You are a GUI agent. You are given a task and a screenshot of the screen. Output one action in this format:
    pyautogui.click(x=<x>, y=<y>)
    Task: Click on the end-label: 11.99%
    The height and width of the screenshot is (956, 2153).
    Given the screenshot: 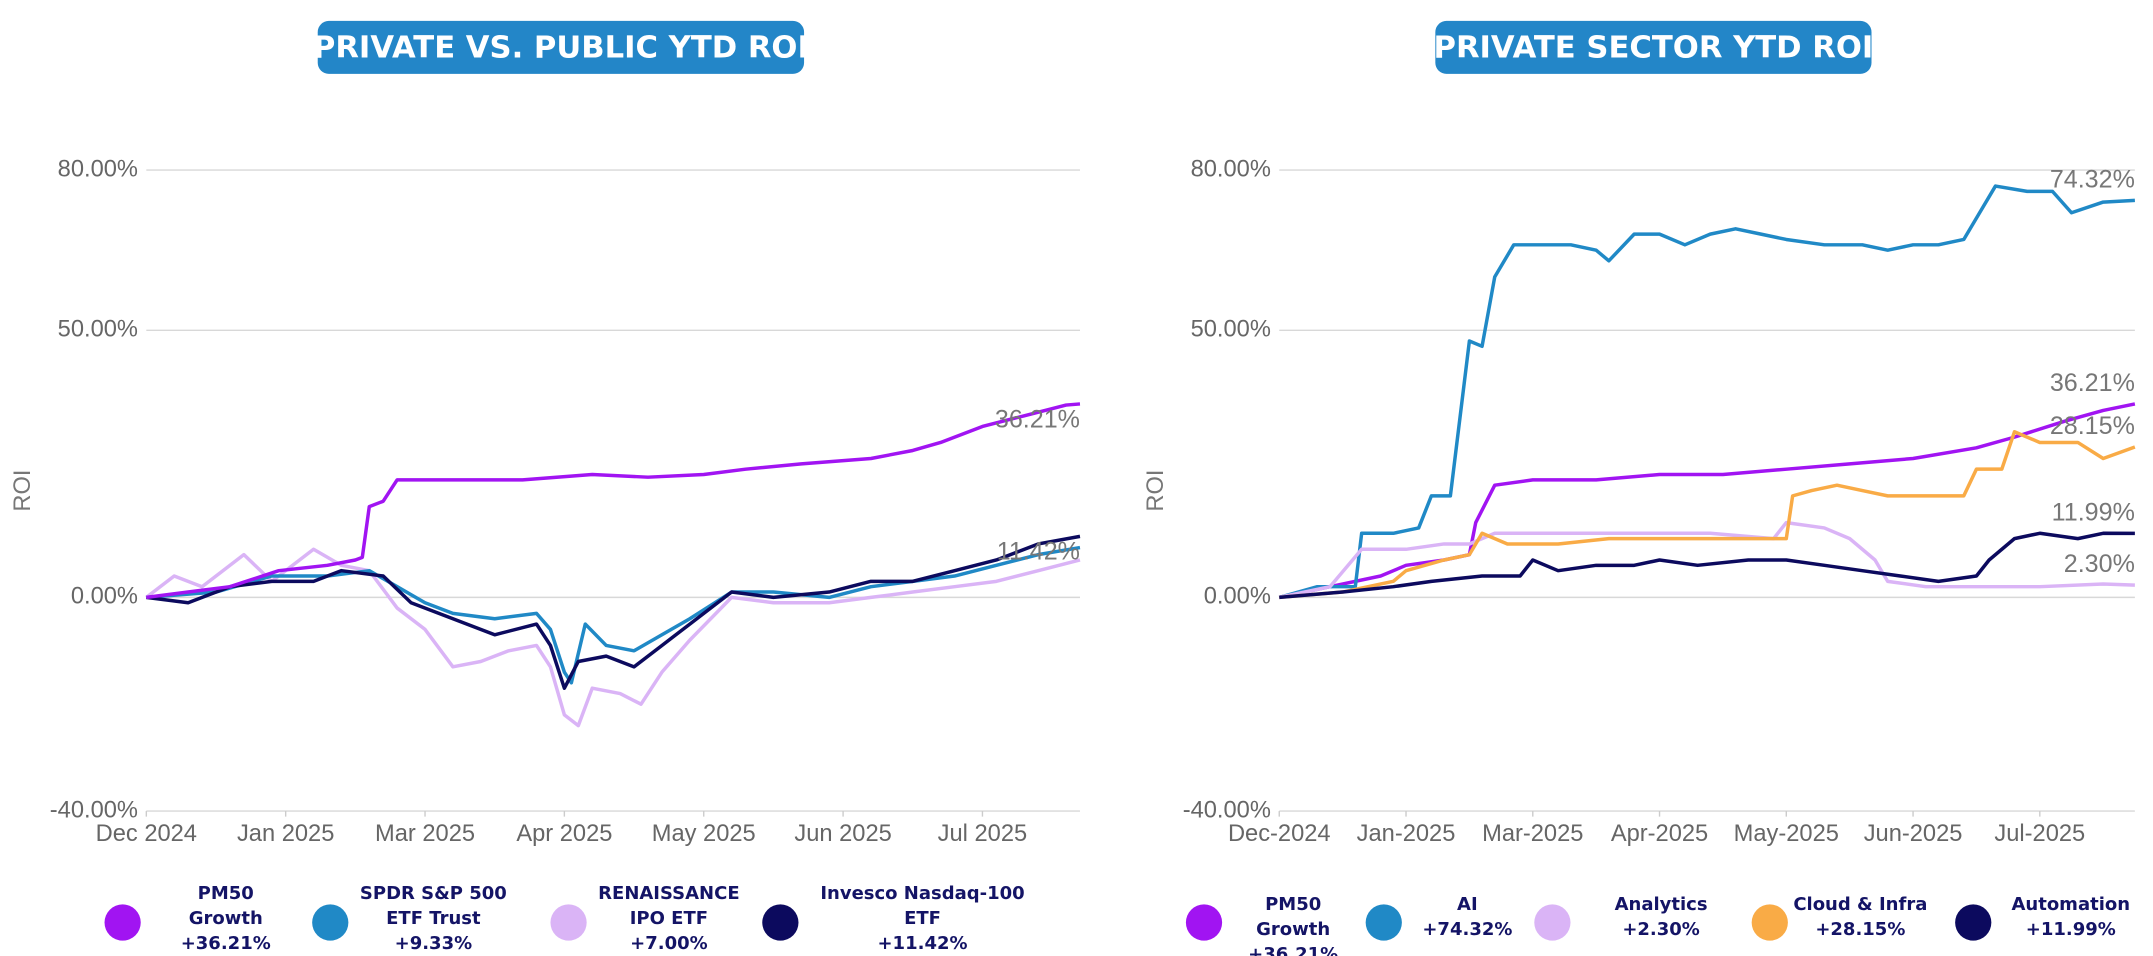 What is the action you would take?
    pyautogui.click(x=2093, y=512)
    